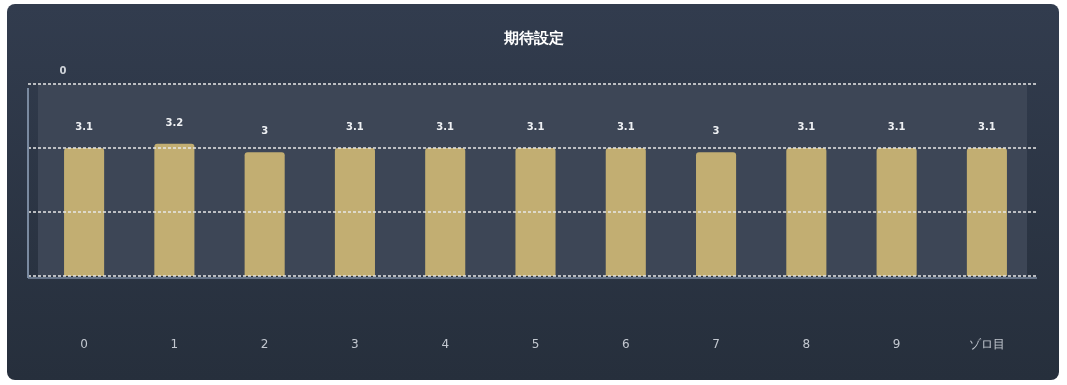 The height and width of the screenshot is (385, 1067). I want to click on x-tick-label: ゾロ目, so click(986, 344).